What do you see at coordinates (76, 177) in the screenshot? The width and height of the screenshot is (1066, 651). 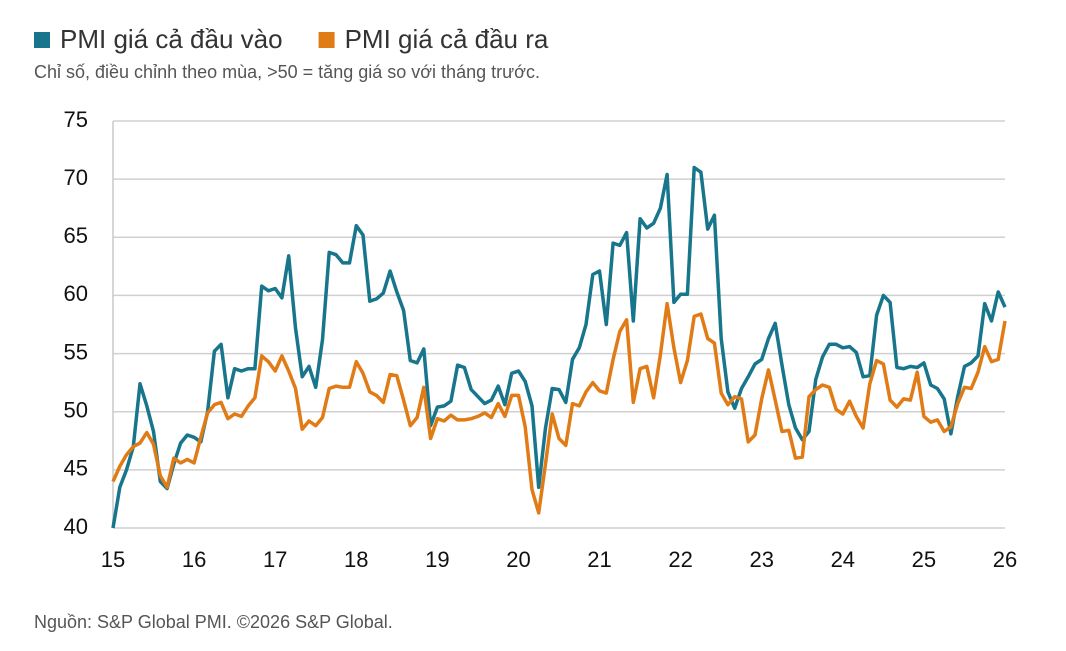 I see `y-tick-label: 70` at bounding box center [76, 177].